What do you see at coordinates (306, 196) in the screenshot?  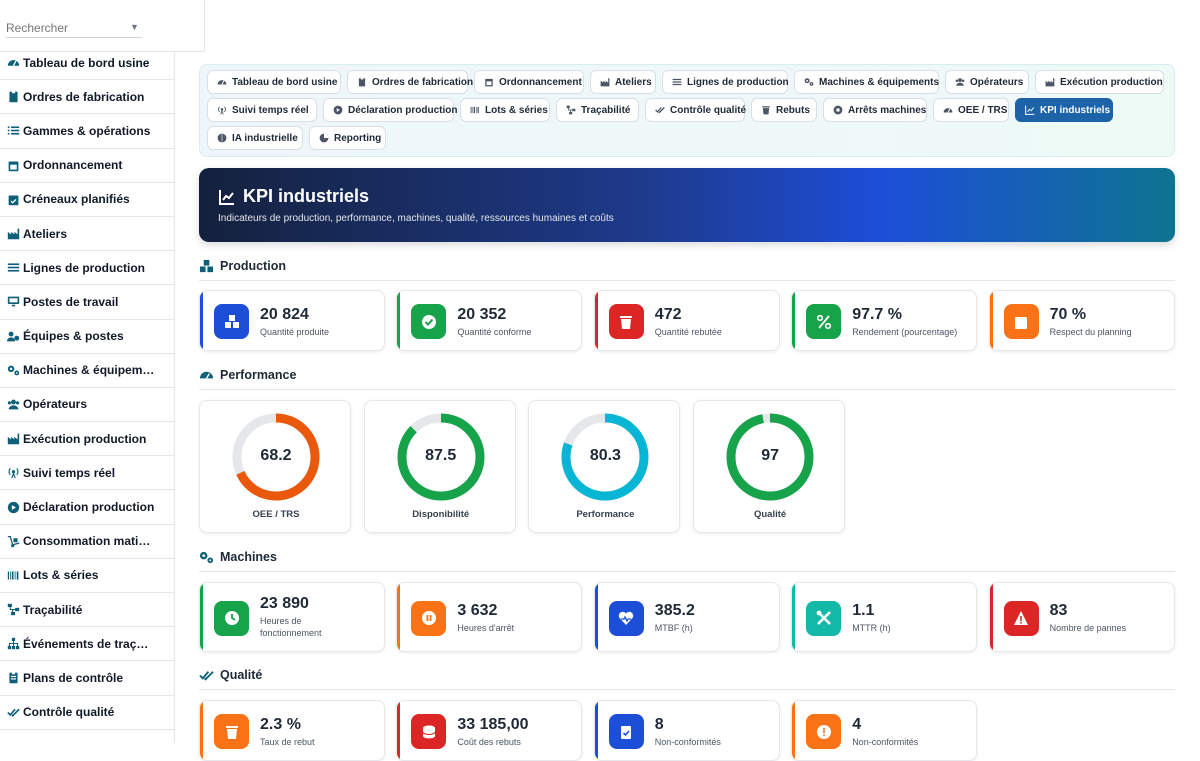 I see `page-title: KPI industriels` at bounding box center [306, 196].